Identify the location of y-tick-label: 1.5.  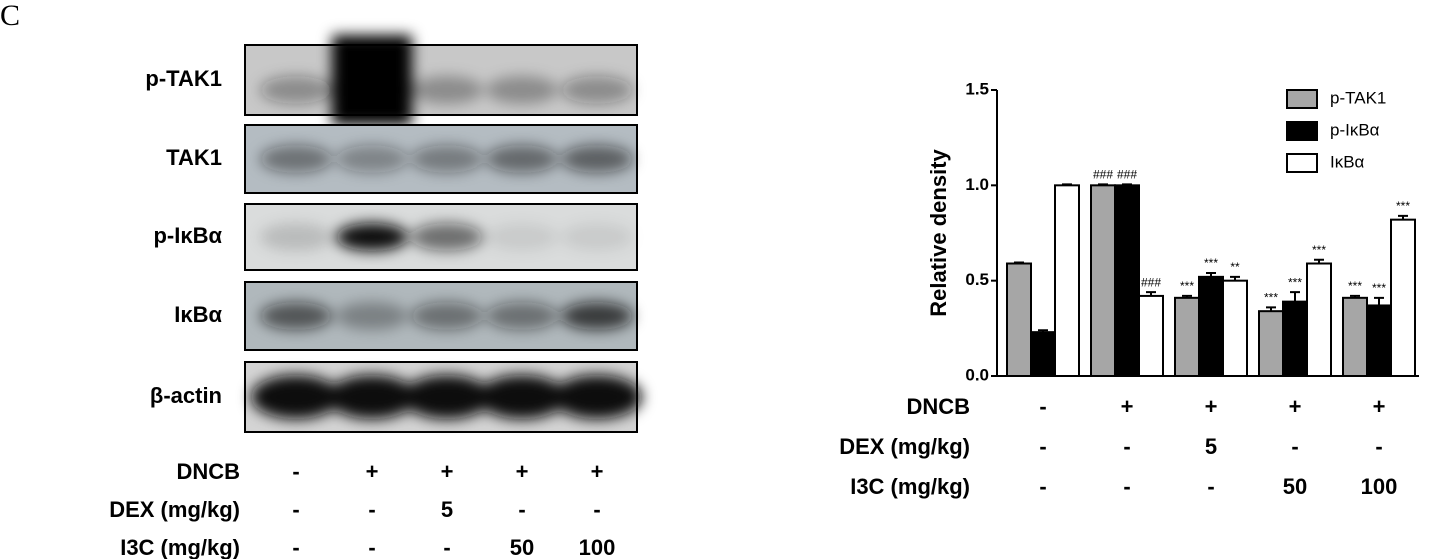
(977, 88).